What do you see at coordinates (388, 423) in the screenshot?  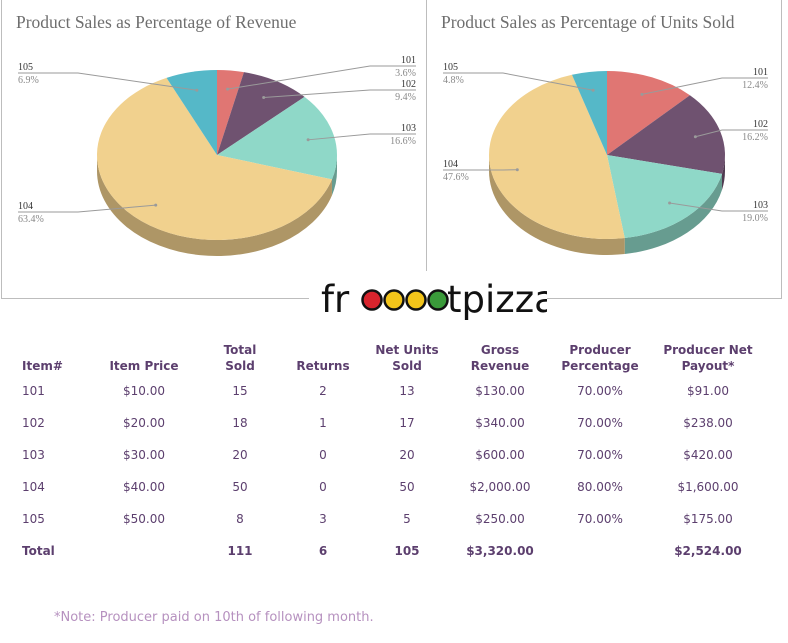 I see `table-row: 102 $20.00 18 1 17 $340.00 70.00% $238.00` at bounding box center [388, 423].